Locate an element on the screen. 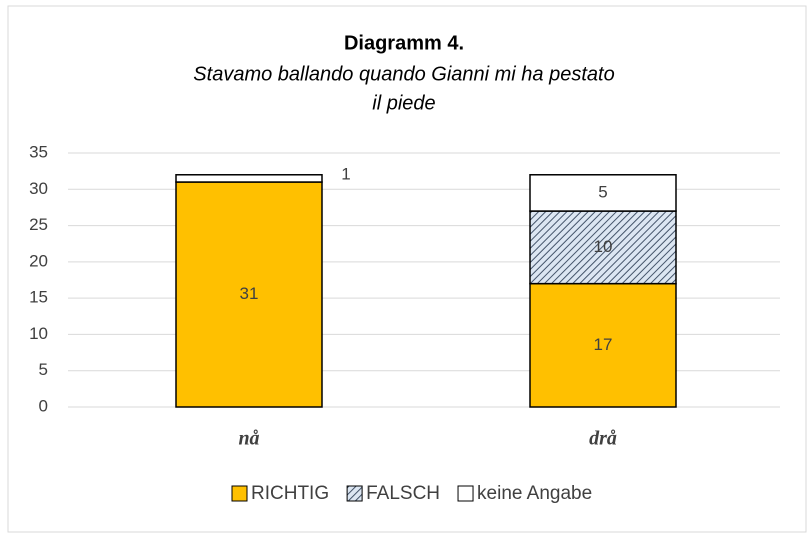  data-label: 31 is located at coordinates (249, 293).